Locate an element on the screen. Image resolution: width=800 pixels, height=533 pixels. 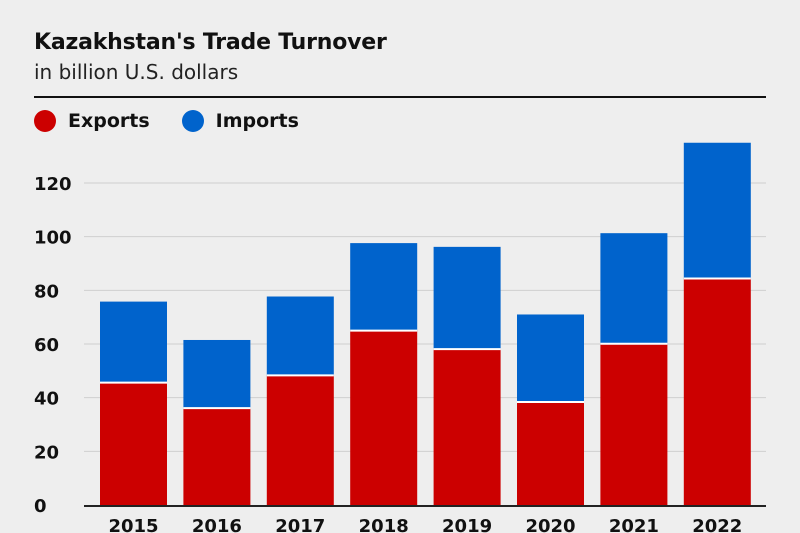
x-tick-label: 2020 is located at coordinates (550, 524).